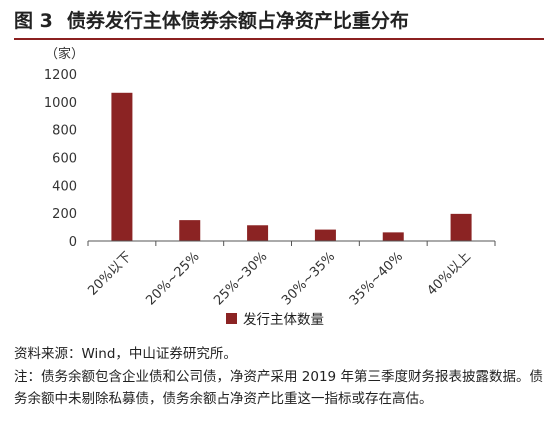 The height and width of the screenshot is (441, 558). What do you see at coordinates (64, 186) in the screenshot?
I see `y-tick-label: 400` at bounding box center [64, 186].